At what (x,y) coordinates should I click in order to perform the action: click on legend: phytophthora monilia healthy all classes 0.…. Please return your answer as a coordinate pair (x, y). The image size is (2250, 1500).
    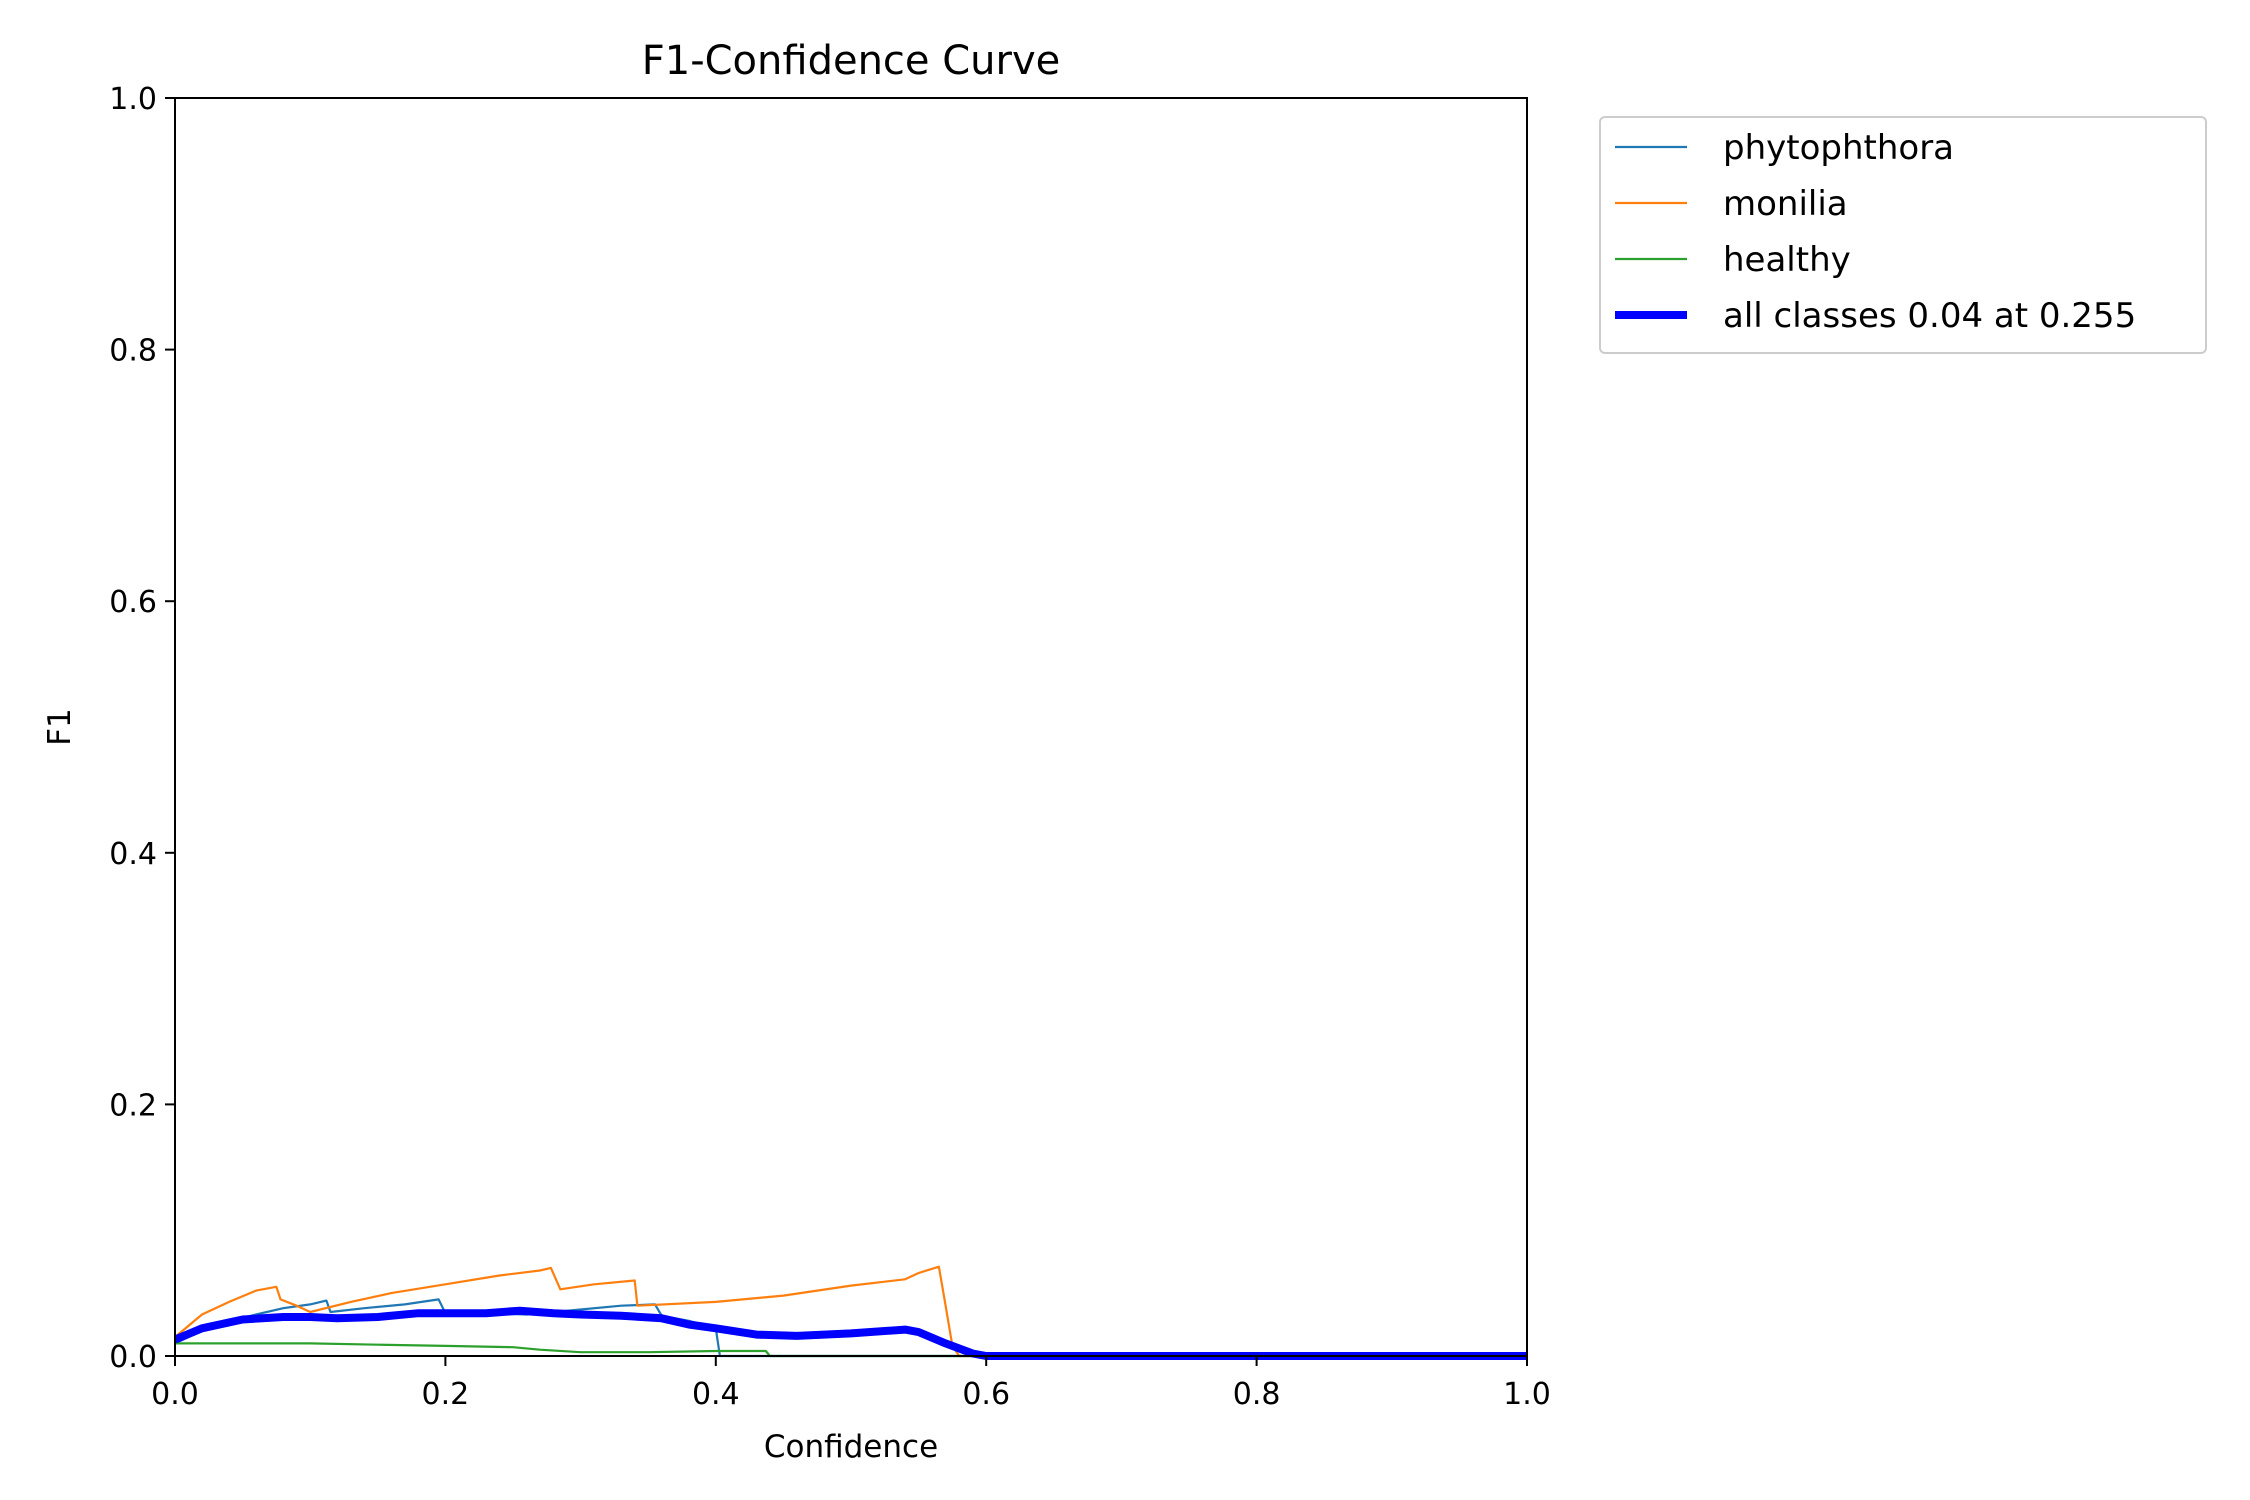
    Looking at the image, I should click on (1903, 235).